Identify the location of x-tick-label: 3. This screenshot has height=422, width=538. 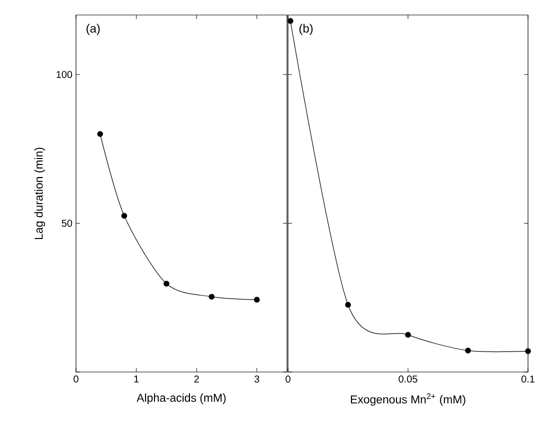
(257, 379).